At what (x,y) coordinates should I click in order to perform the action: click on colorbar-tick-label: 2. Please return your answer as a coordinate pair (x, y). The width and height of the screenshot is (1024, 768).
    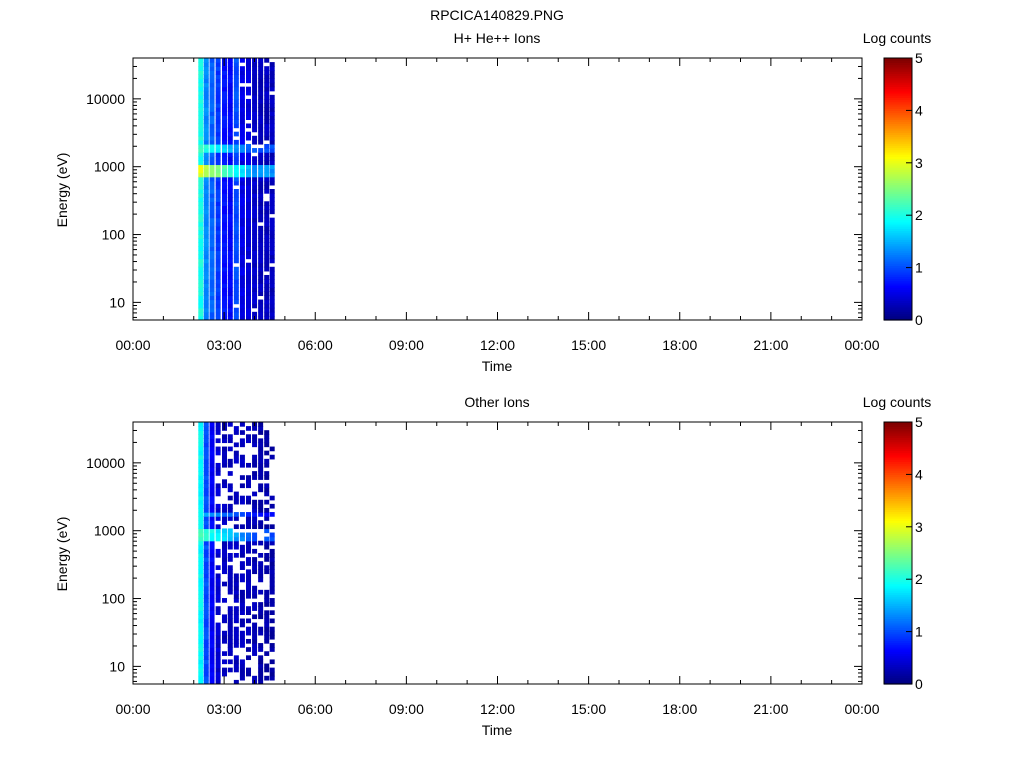
    Looking at the image, I should click on (919, 215).